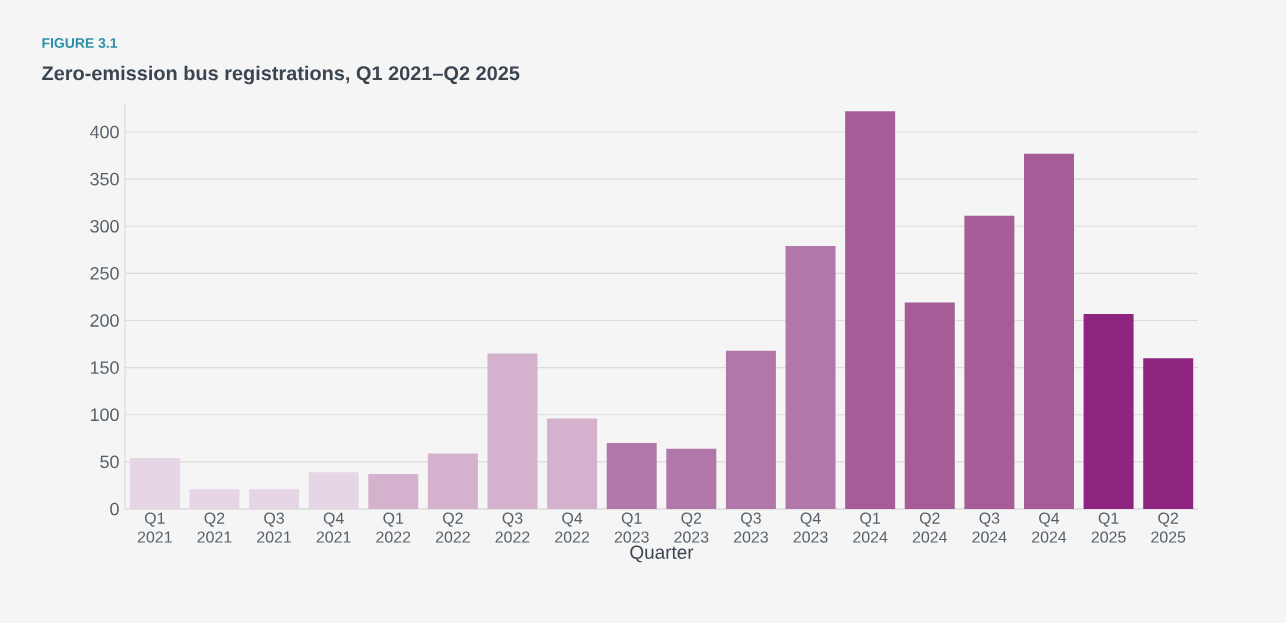  Describe the element at coordinates (1049, 527) in the screenshot. I see `x-tick-label: Q4 2024` at that location.